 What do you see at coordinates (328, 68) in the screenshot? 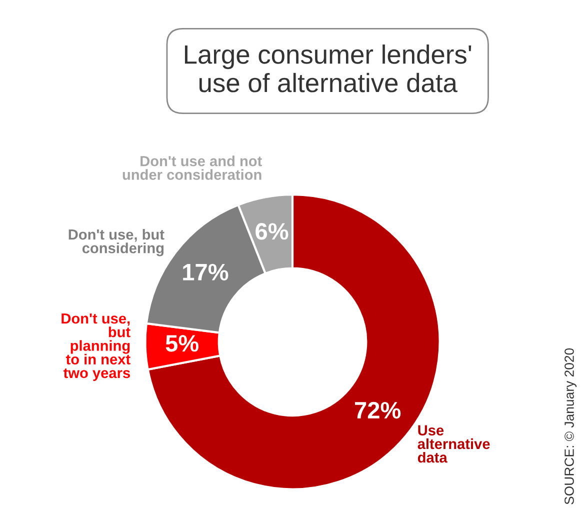
I see `chart-title: Large consumer lenders' use of alternative data` at bounding box center [328, 68].